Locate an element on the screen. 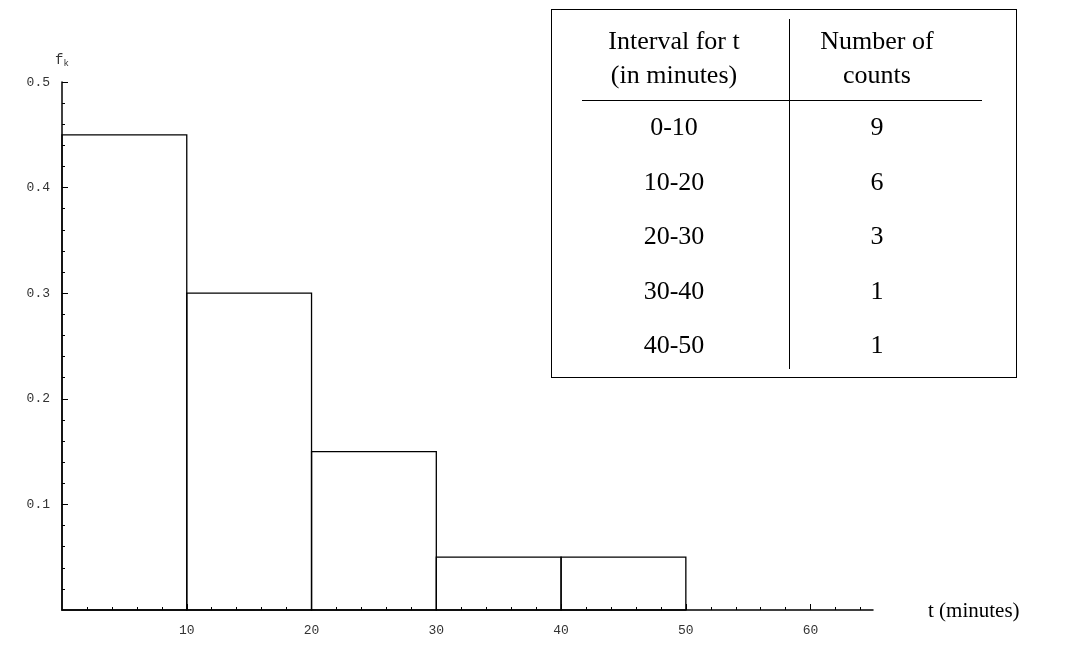 Image resolution: width=1077 pixels, height=649 pixels. annotation: Interval for t (in minutes) is located at coordinates (674, 58).